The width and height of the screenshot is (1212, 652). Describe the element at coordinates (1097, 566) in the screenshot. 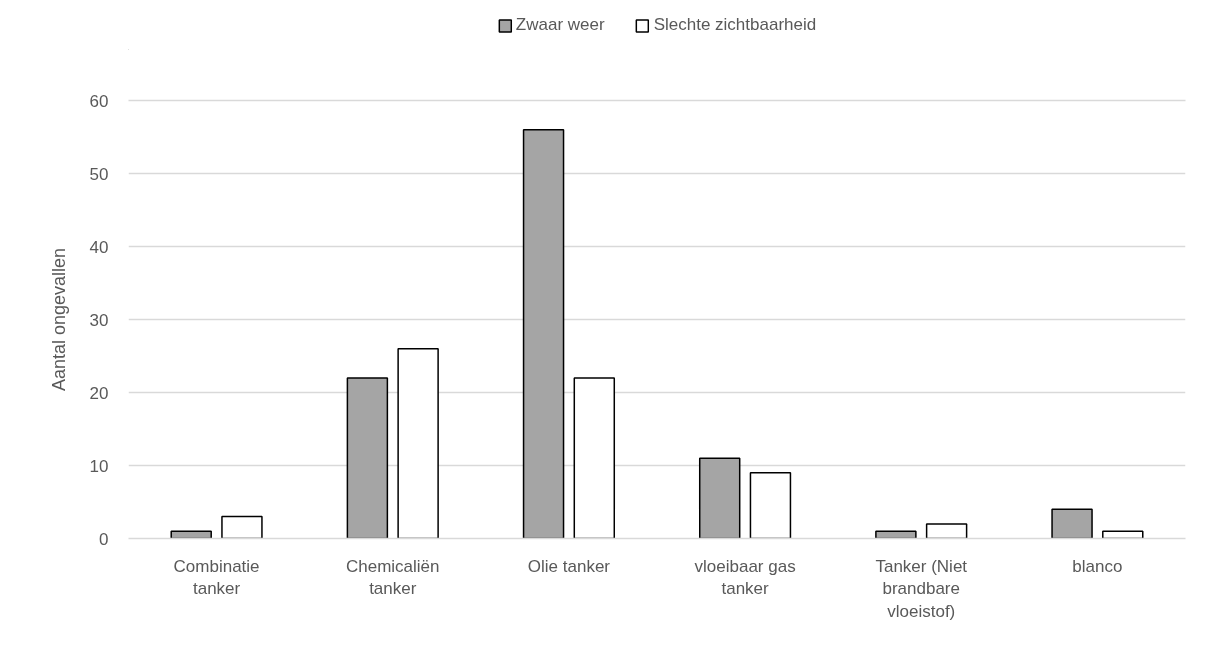

I see `x-tick-label: blanco` at that location.